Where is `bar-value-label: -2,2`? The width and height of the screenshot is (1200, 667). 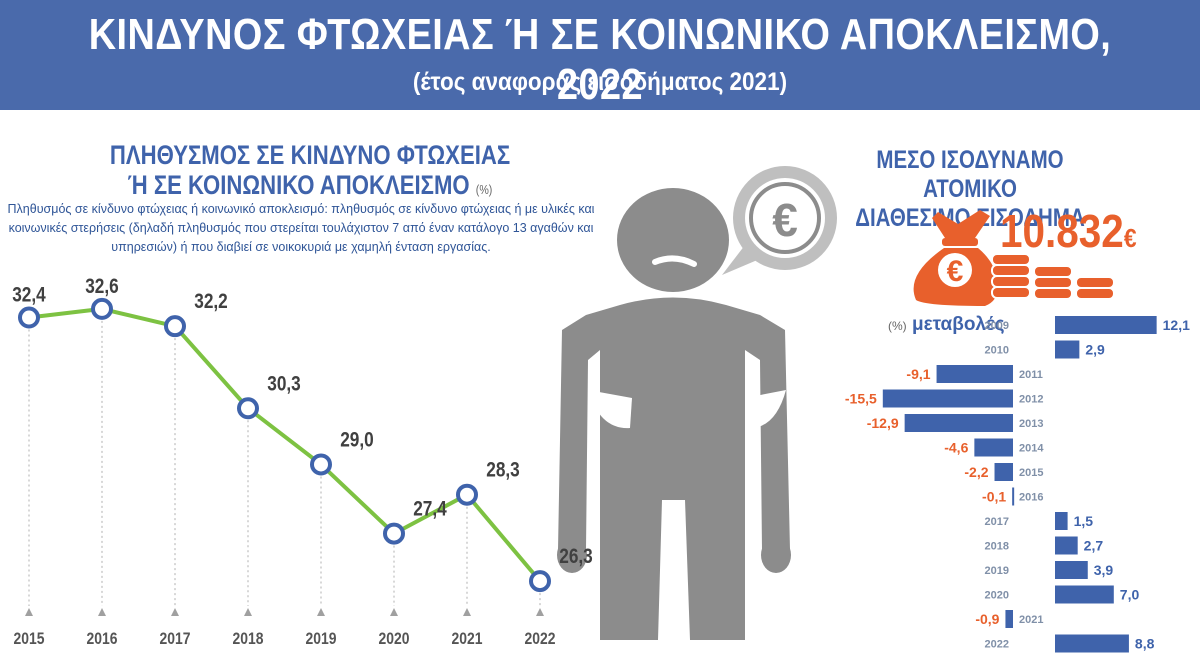
bar-value-label: -2,2 is located at coordinates (976, 472).